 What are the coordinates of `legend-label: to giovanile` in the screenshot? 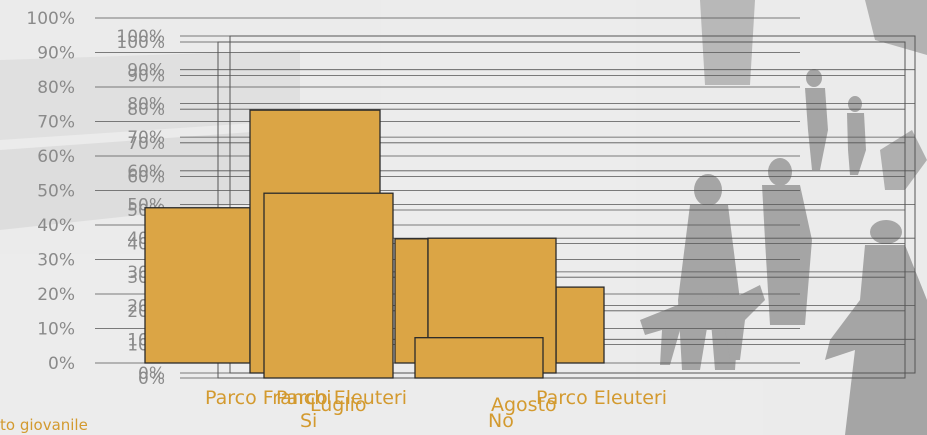 It's located at (44, 425).